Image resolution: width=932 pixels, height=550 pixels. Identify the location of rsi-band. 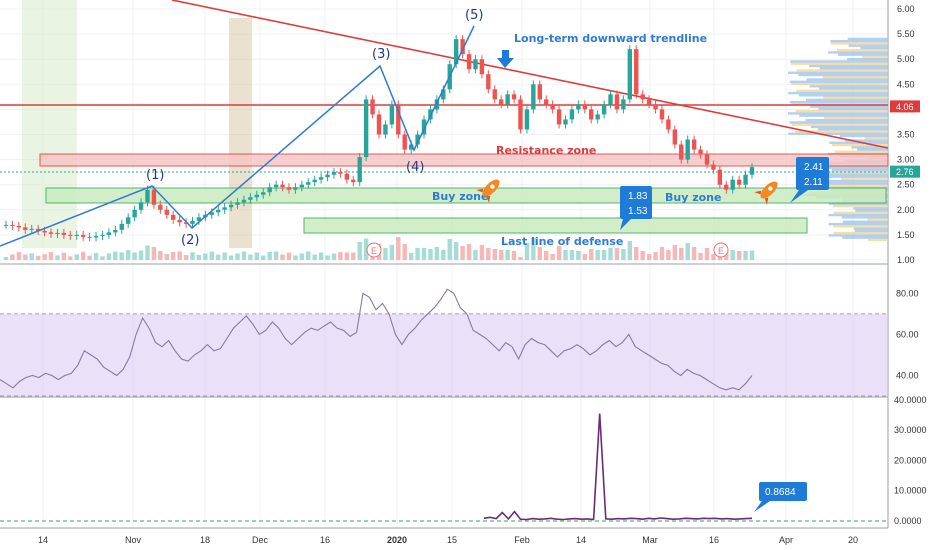
(444, 354).